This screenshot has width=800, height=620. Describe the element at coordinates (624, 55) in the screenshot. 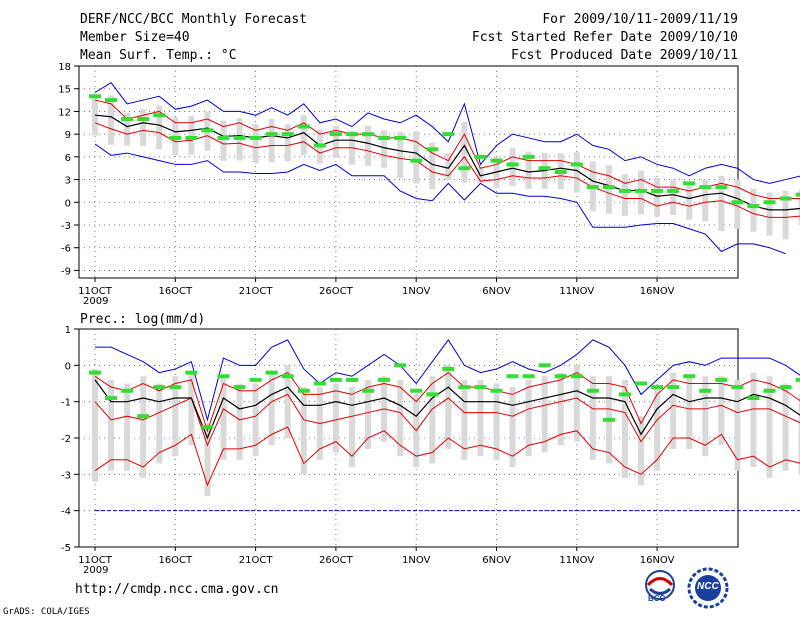

I see `produced-date: Fcst Produced Date 2009/10/11` at that location.